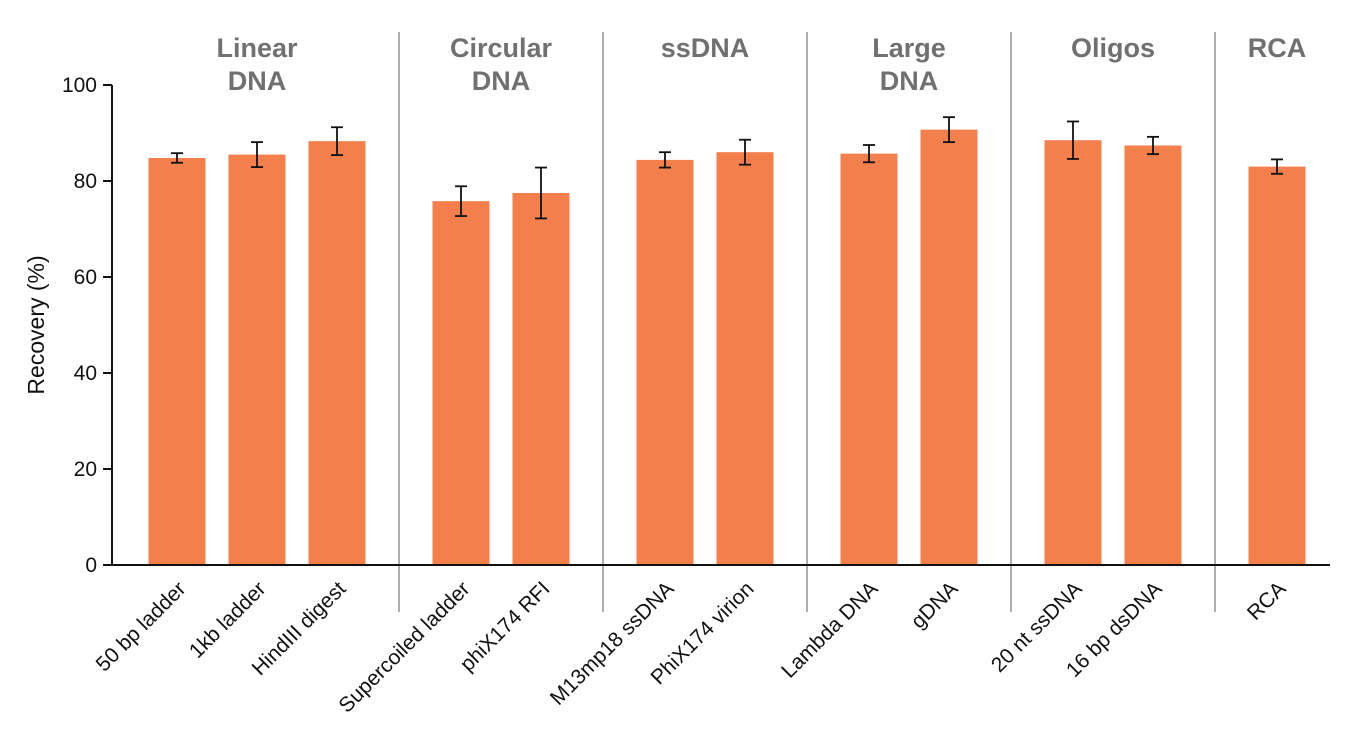 The width and height of the screenshot is (1350, 755). Describe the element at coordinates (1277, 365) in the screenshot. I see `bar-rca` at that location.